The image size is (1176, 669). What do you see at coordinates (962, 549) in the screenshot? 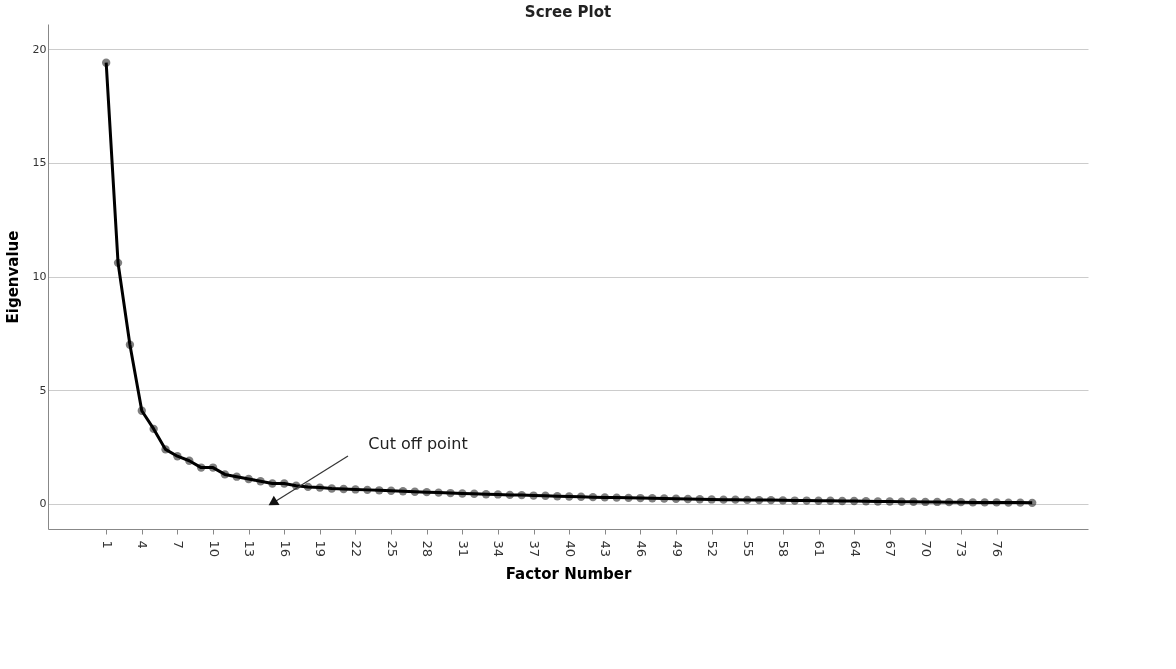
I see `x-tick-label: 73` at bounding box center [962, 549].